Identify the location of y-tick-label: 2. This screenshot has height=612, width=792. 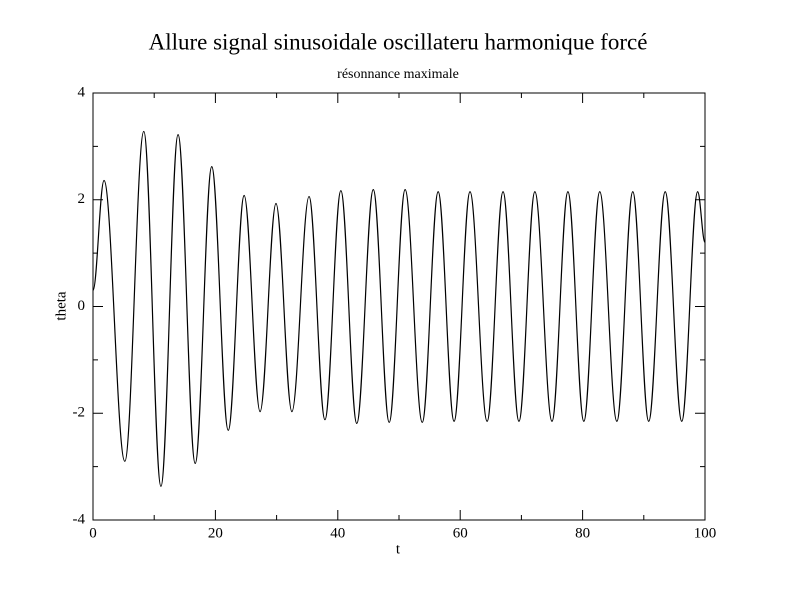
(82, 199).